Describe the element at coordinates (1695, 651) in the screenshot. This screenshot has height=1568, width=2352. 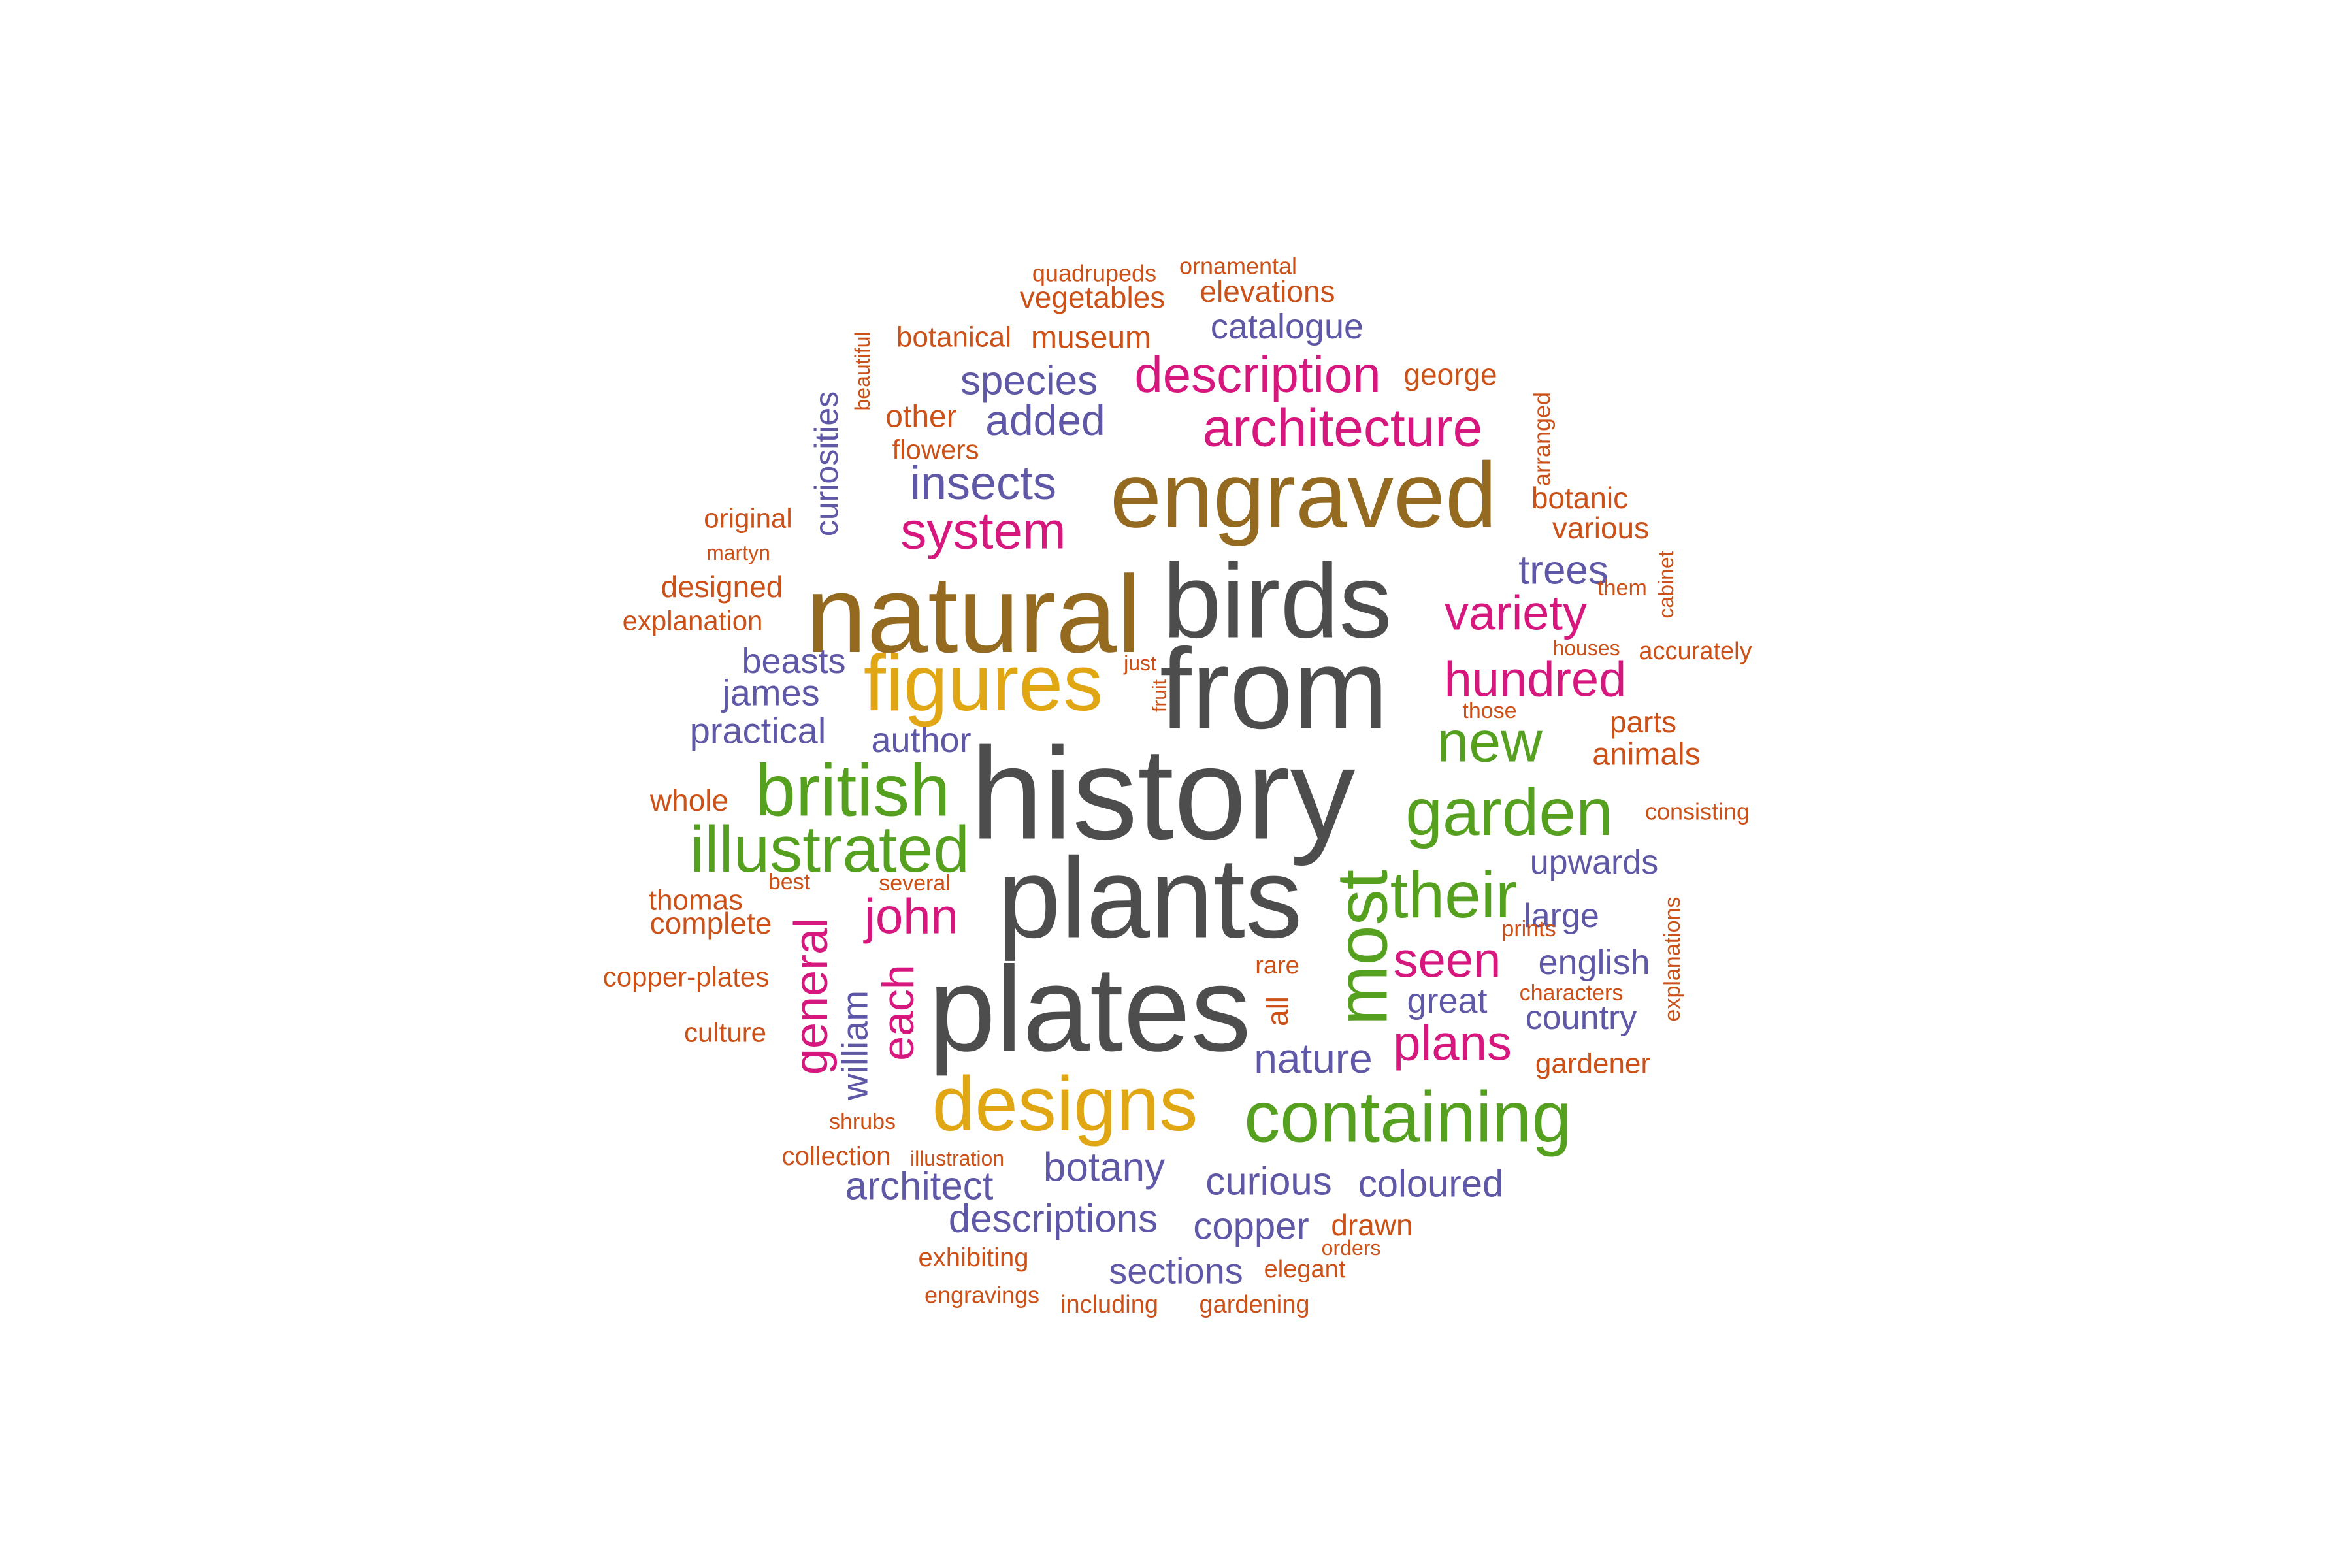
I see `word-accurately: accurately` at that location.